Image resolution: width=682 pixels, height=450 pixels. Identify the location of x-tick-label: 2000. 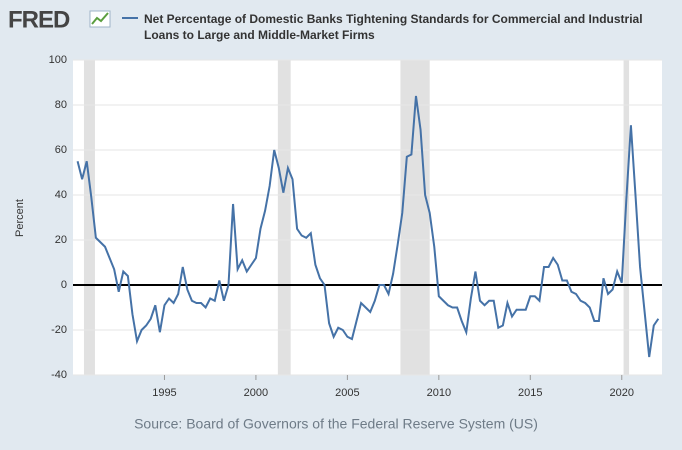
(256, 393).